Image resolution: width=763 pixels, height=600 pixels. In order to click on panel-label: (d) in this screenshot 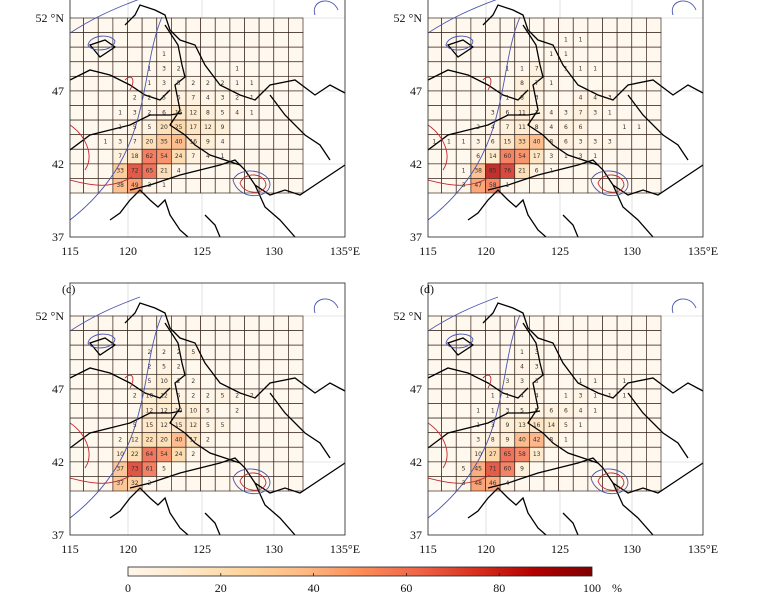, I will do `click(427, 289)`.